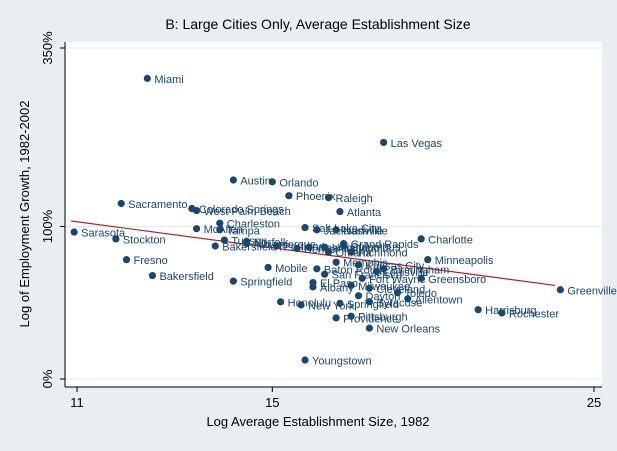 Image resolution: width=617 pixels, height=451 pixels. I want to click on point-label: Nashville, so click(365, 231).